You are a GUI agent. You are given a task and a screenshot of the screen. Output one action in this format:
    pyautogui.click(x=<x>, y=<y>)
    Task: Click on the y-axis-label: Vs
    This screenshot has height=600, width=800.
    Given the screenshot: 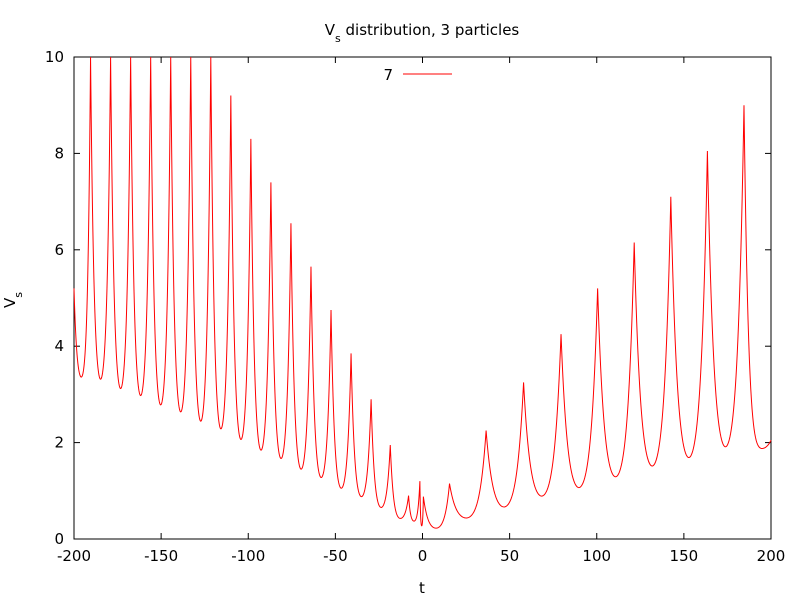 What is the action you would take?
    pyautogui.click(x=13, y=300)
    